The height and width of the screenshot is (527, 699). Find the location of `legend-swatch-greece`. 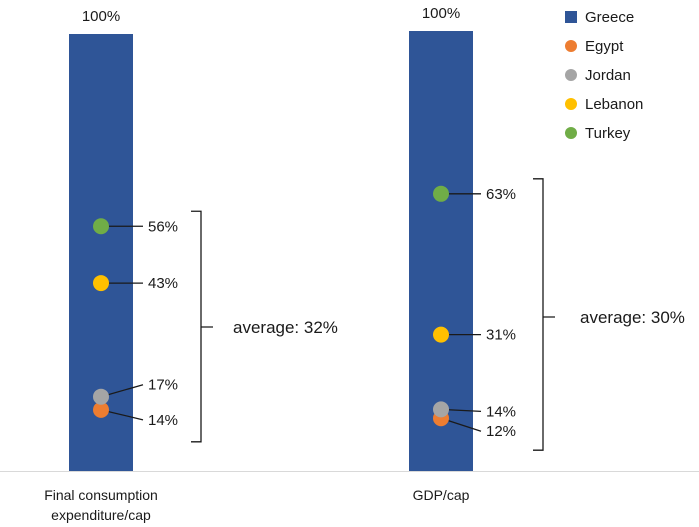

legend-swatch-greece is located at coordinates (571, 17).